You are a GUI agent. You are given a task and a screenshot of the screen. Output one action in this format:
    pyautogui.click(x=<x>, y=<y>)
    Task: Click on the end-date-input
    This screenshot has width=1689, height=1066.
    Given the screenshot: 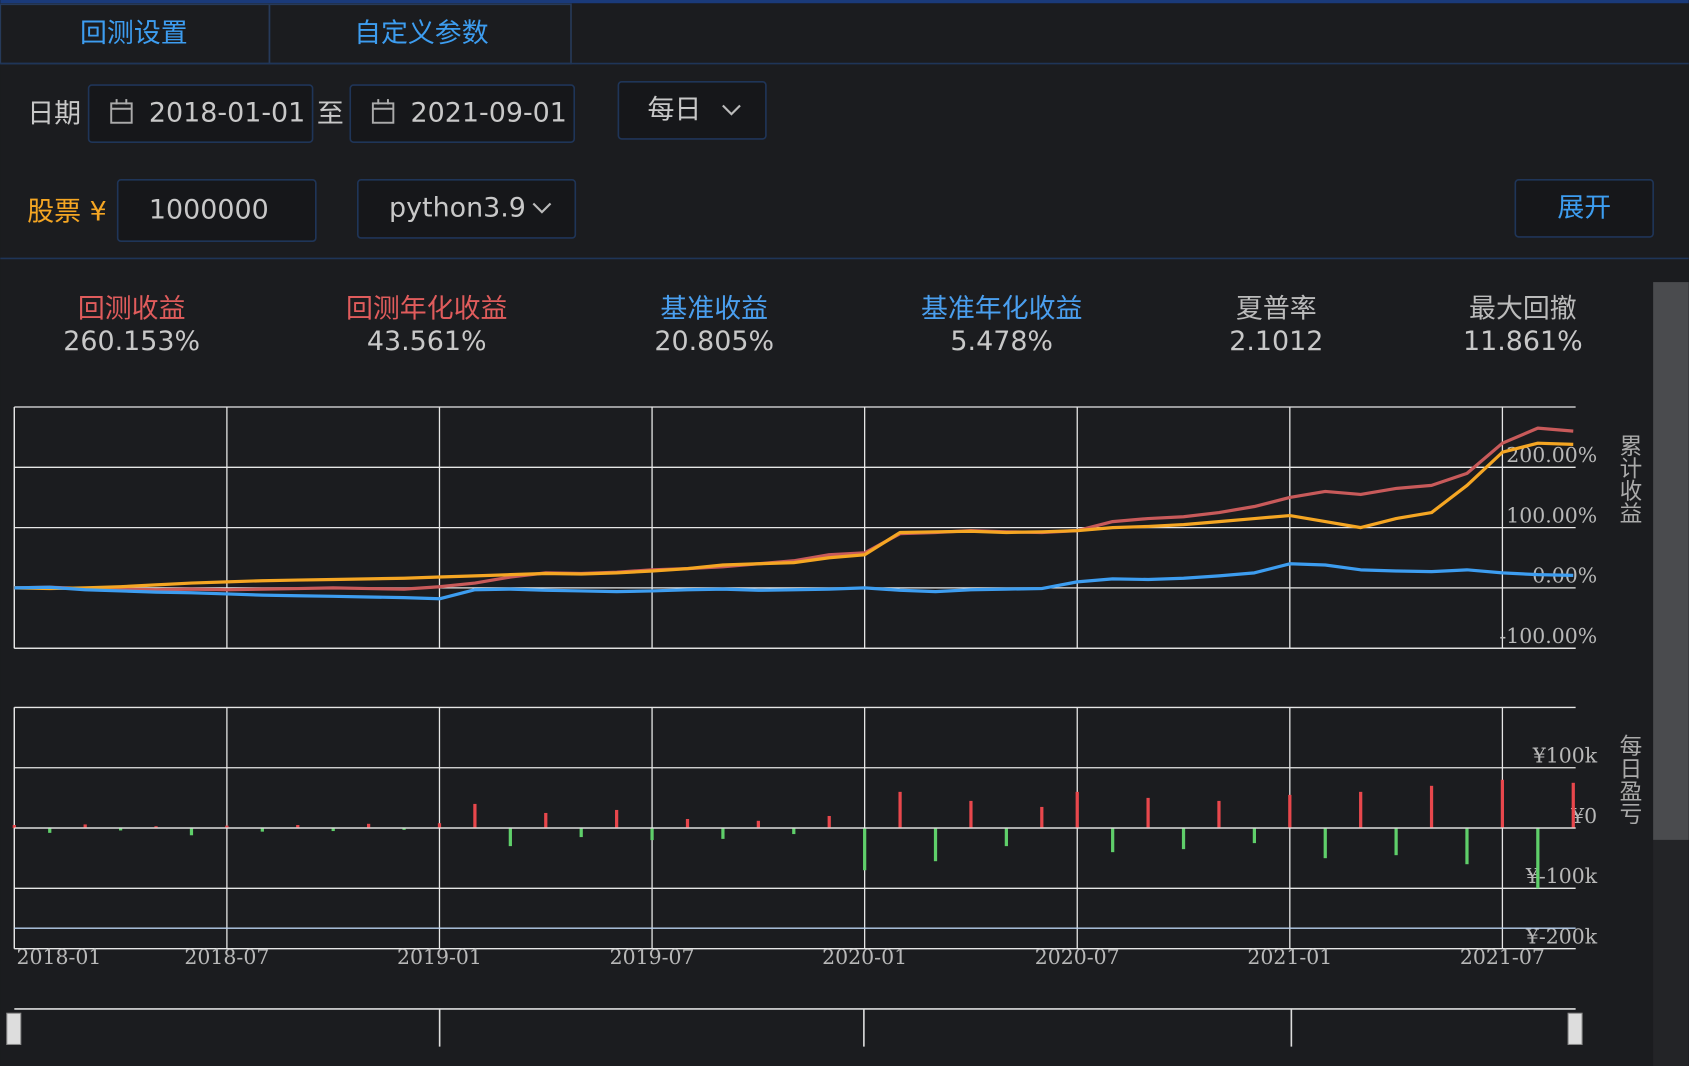 What is the action you would take?
    pyautogui.click(x=462, y=113)
    